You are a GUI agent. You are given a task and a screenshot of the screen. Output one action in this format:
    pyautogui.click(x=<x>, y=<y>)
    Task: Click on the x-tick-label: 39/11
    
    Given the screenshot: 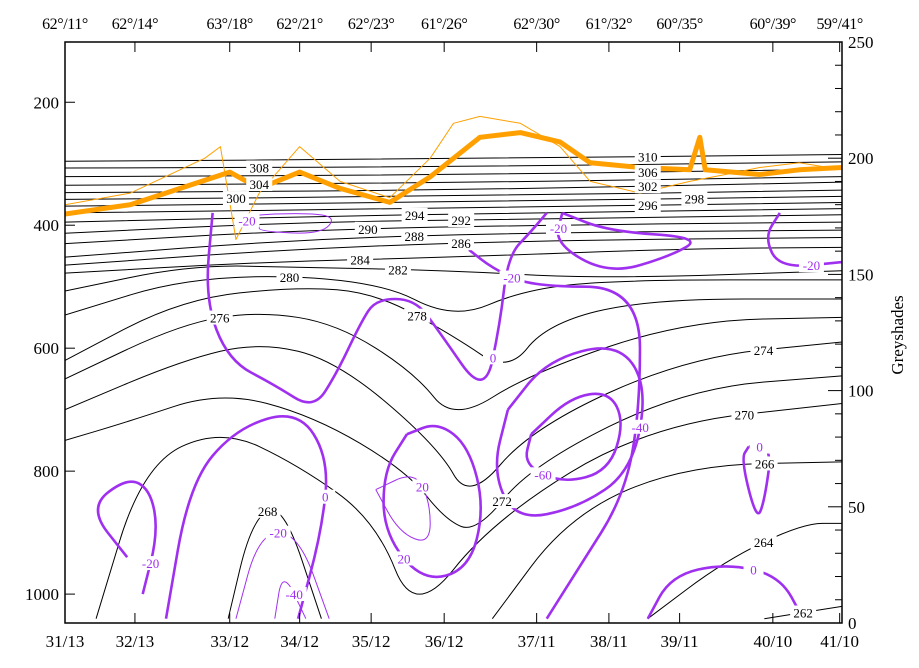 What is the action you would take?
    pyautogui.click(x=680, y=641)
    